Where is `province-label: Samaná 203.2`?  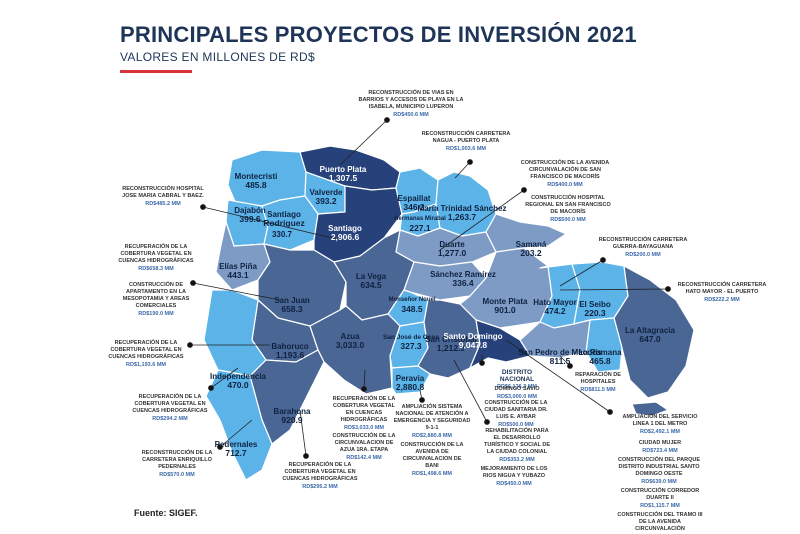
province-label: Samaná 203.2 is located at coordinates (531, 249).